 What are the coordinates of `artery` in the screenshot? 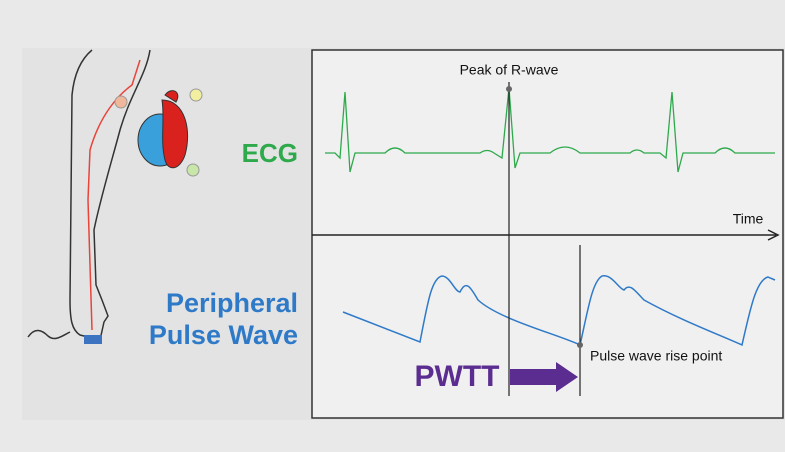 It's located at (114, 195).